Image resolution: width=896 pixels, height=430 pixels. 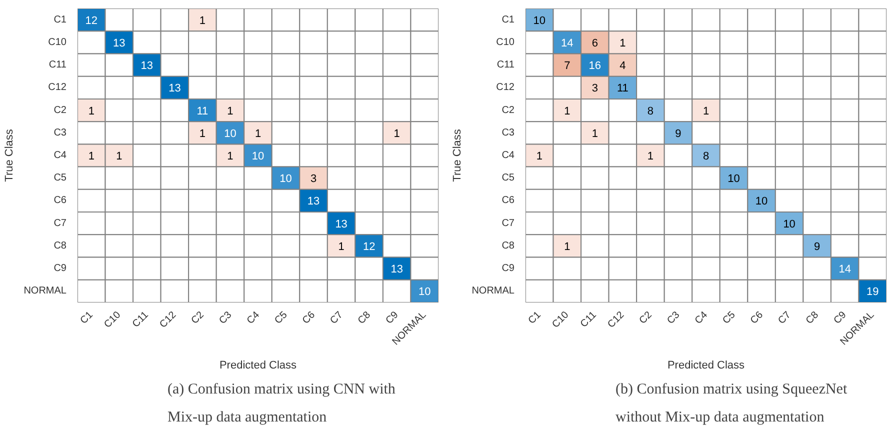 I want to click on data-label: 6, so click(x=595, y=43).